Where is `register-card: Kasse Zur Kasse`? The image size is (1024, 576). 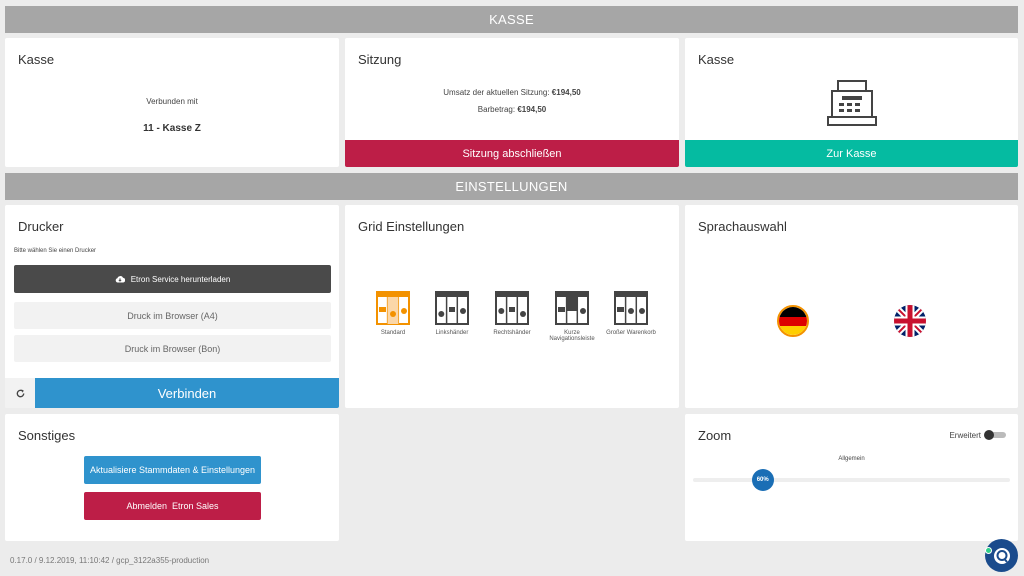
register-card: Kasse Zur Kasse is located at coordinates (851, 102).